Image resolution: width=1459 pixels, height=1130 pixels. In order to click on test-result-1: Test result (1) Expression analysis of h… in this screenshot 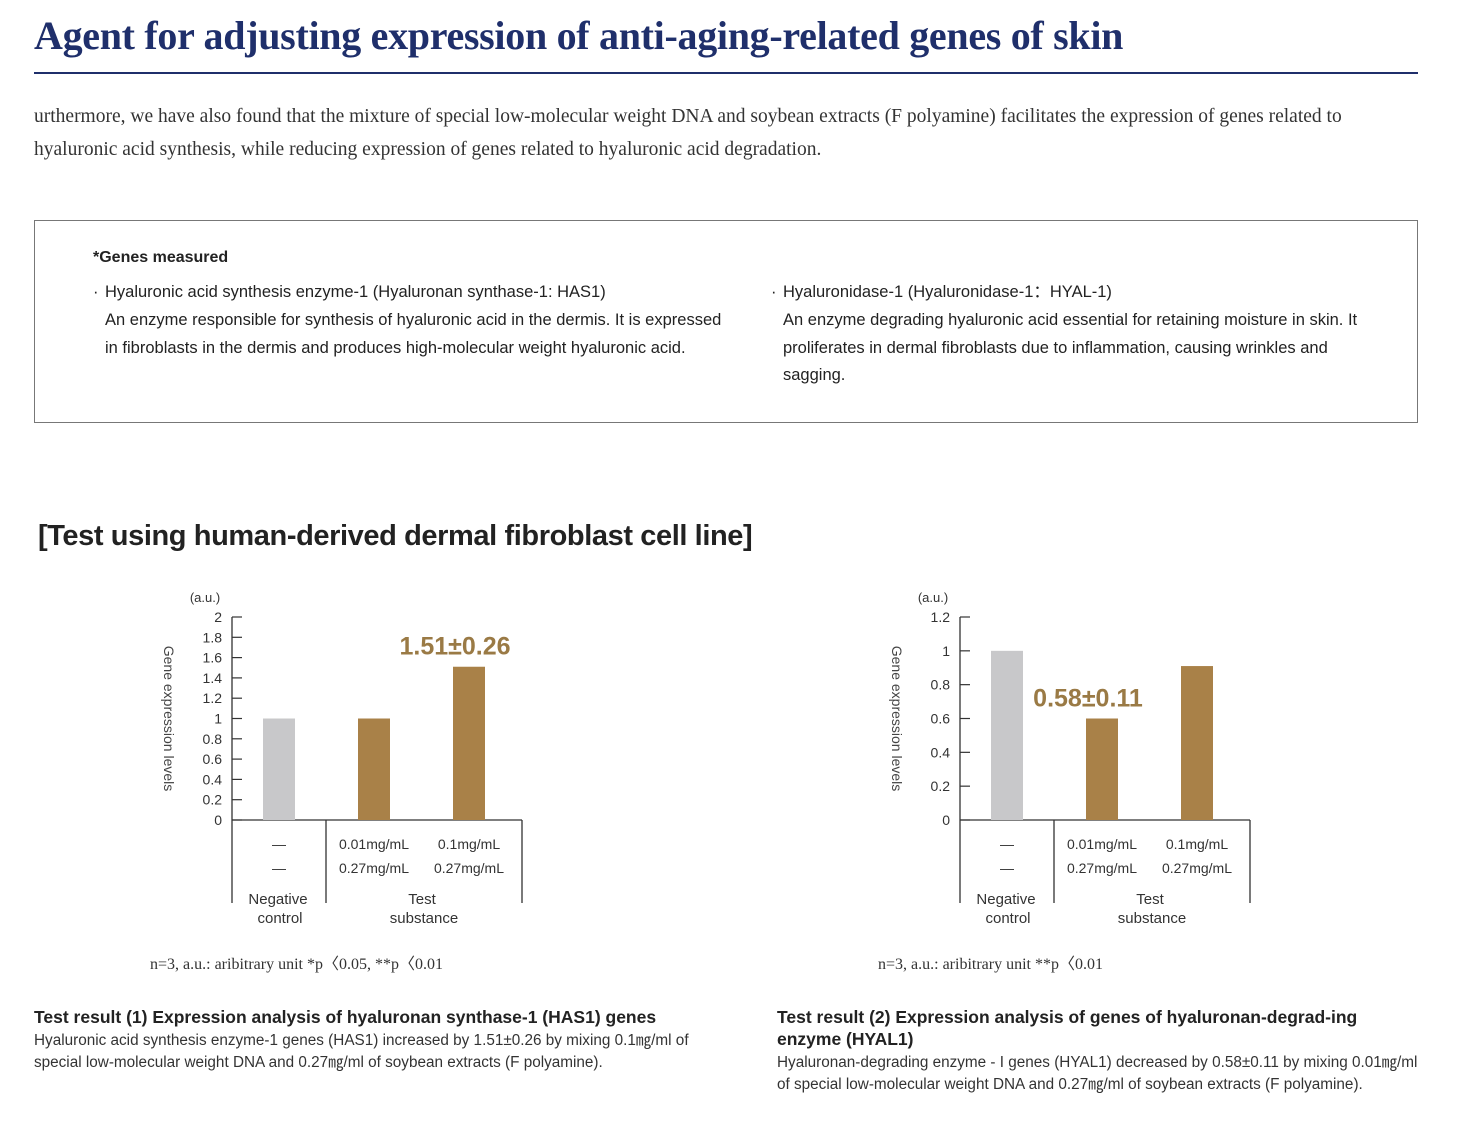, I will do `click(361, 1040)`.